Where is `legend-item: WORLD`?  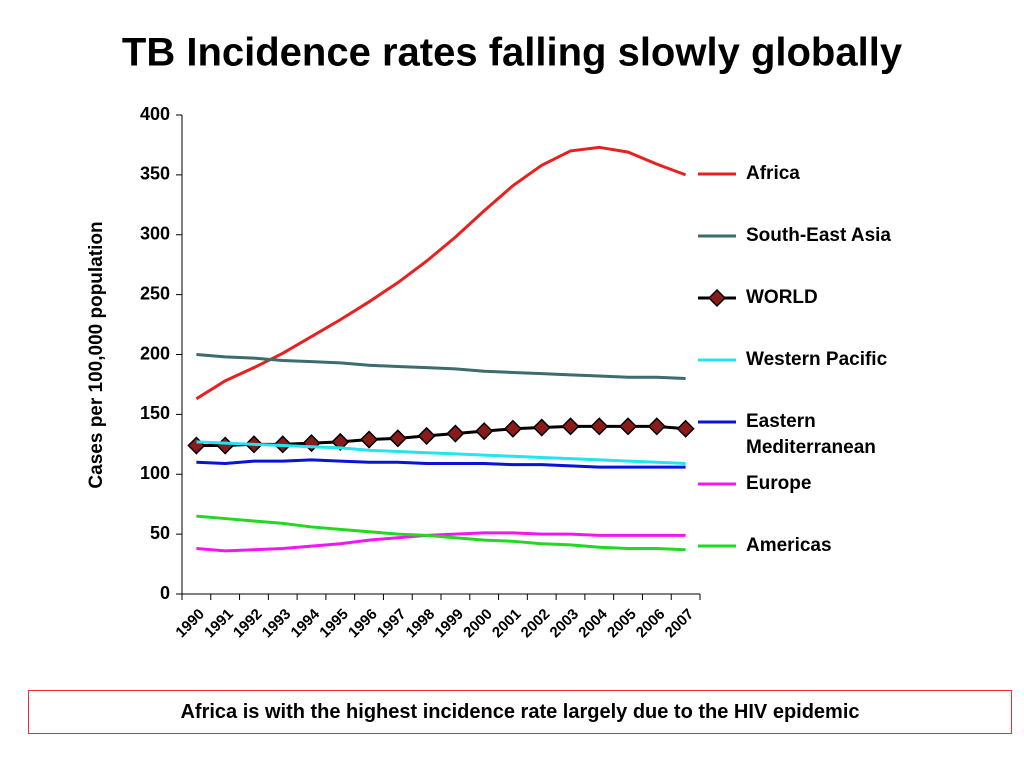
legend-item: WORLD is located at coordinates (817, 298).